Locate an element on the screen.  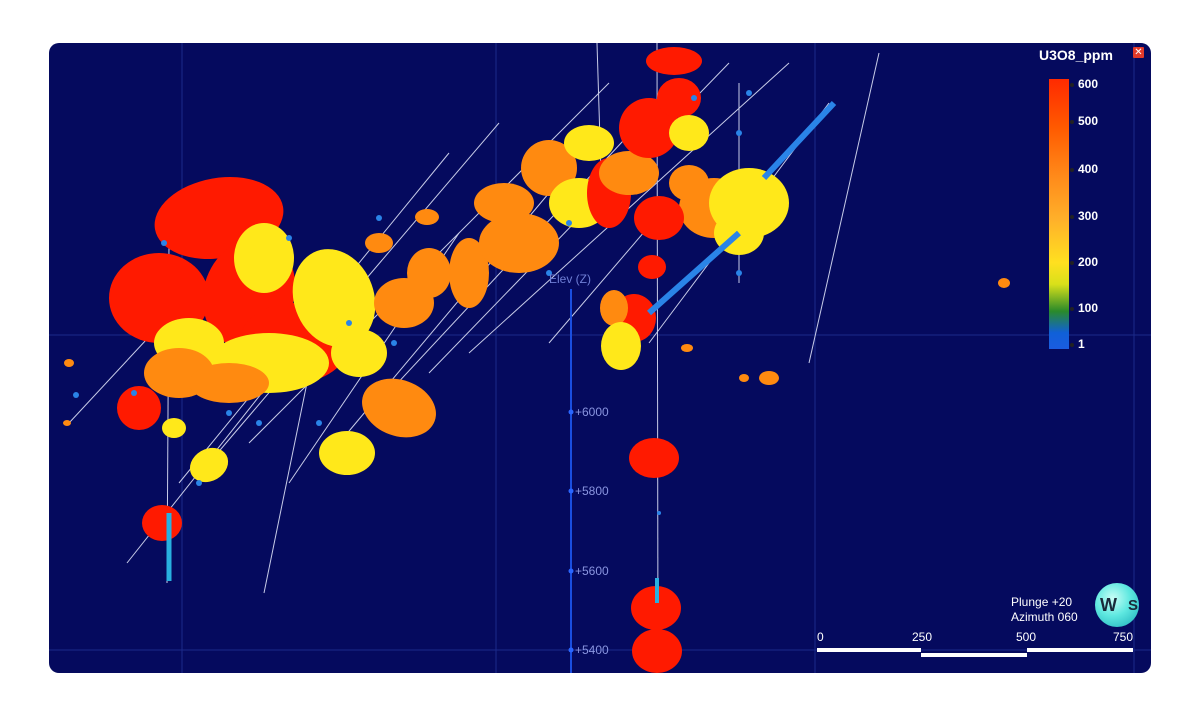
legend-tick-label: 400 is located at coordinates (1088, 169).